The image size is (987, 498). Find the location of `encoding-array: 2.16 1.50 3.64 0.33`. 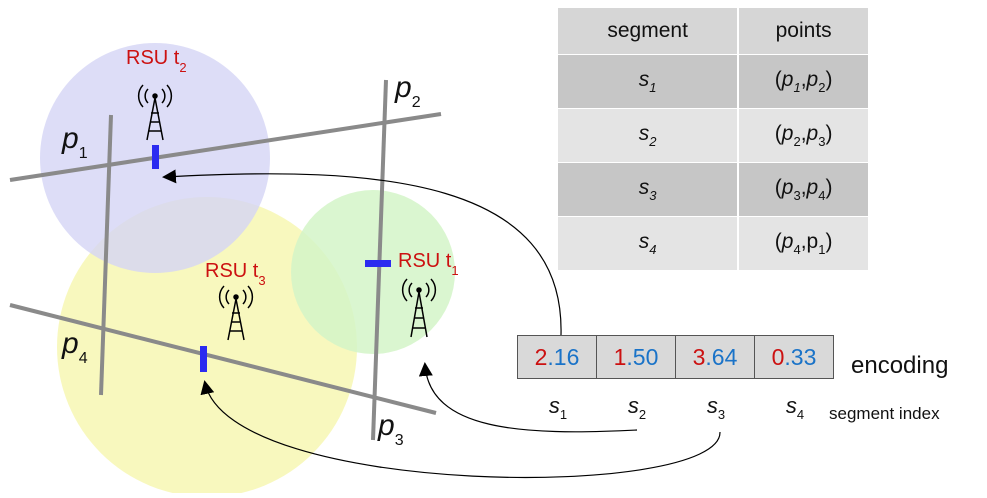

encoding-array: 2.16 1.50 3.64 0.33 is located at coordinates (675, 357).